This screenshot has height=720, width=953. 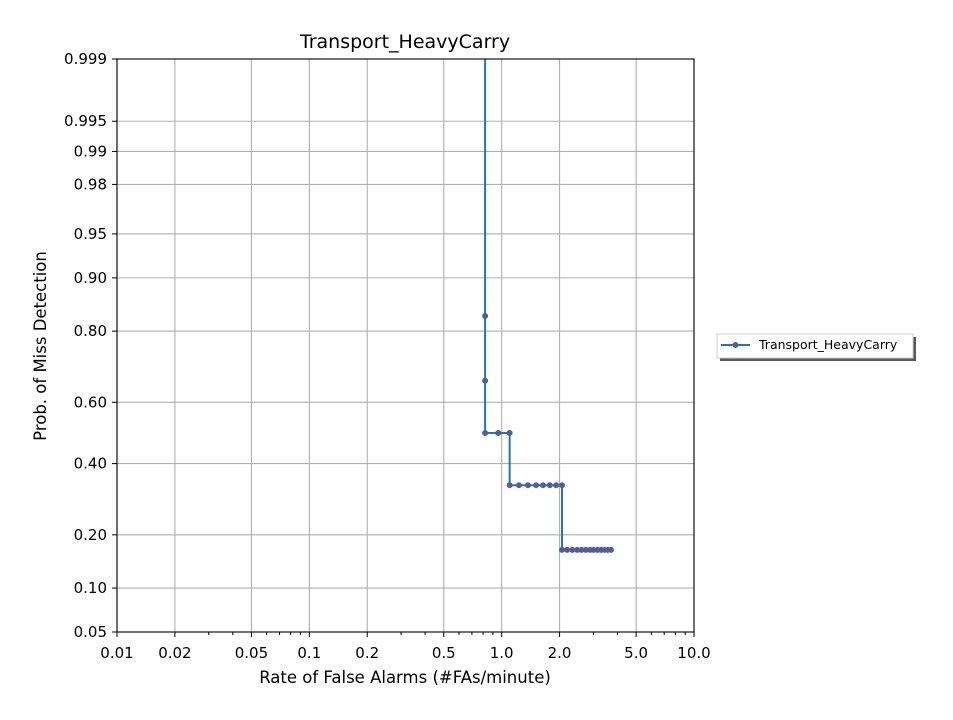 I want to click on y-tick-label: 0.40, so click(x=90, y=464).